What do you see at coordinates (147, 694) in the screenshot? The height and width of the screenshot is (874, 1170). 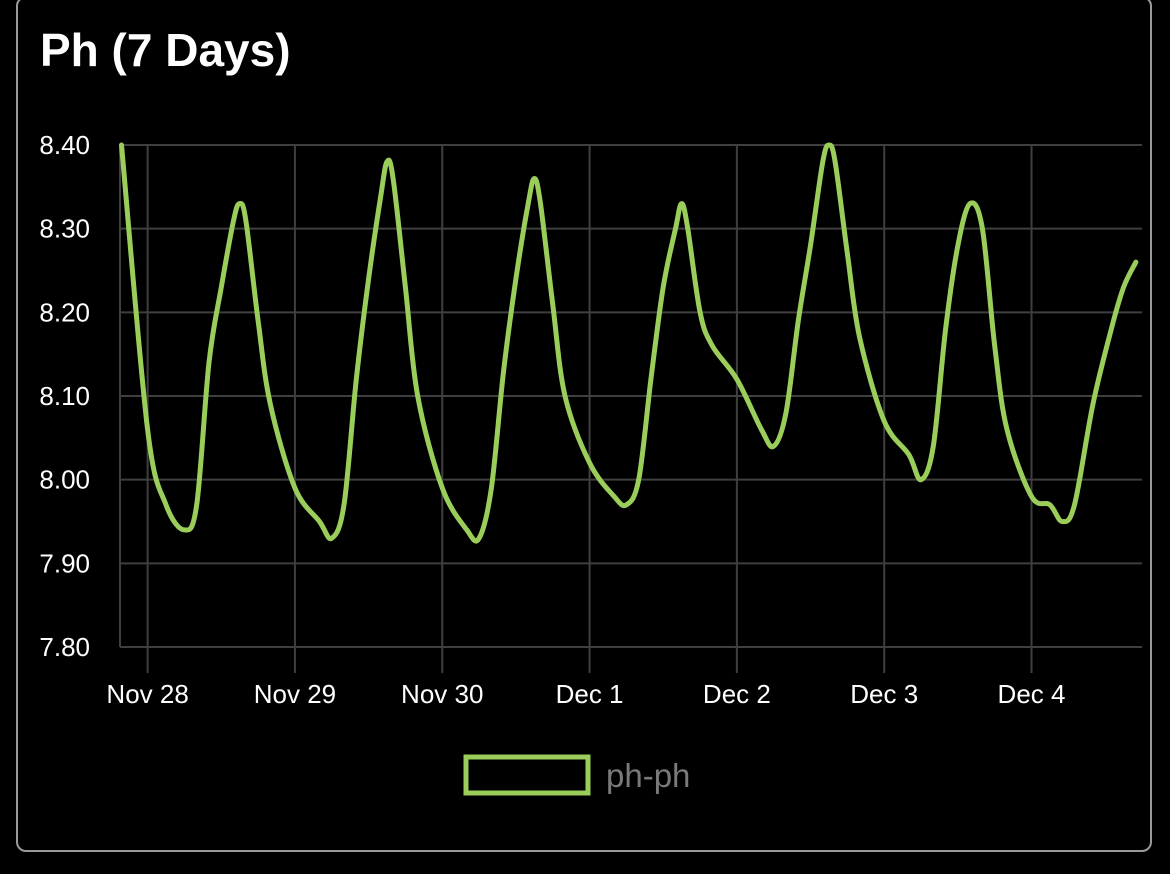 I see `x-tick-label: Nov 28` at bounding box center [147, 694].